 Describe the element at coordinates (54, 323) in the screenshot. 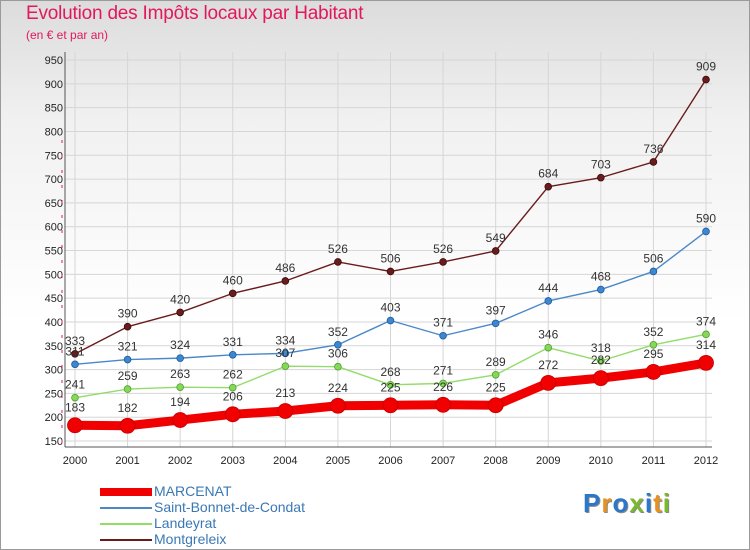

I see `y-tick-label: 400` at that location.